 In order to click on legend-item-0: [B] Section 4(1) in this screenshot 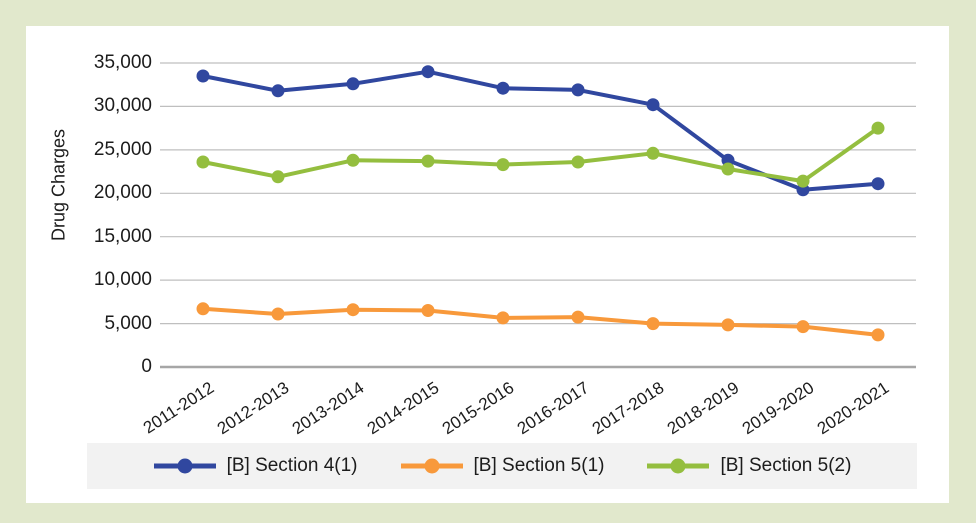, I will do `click(255, 466)`.